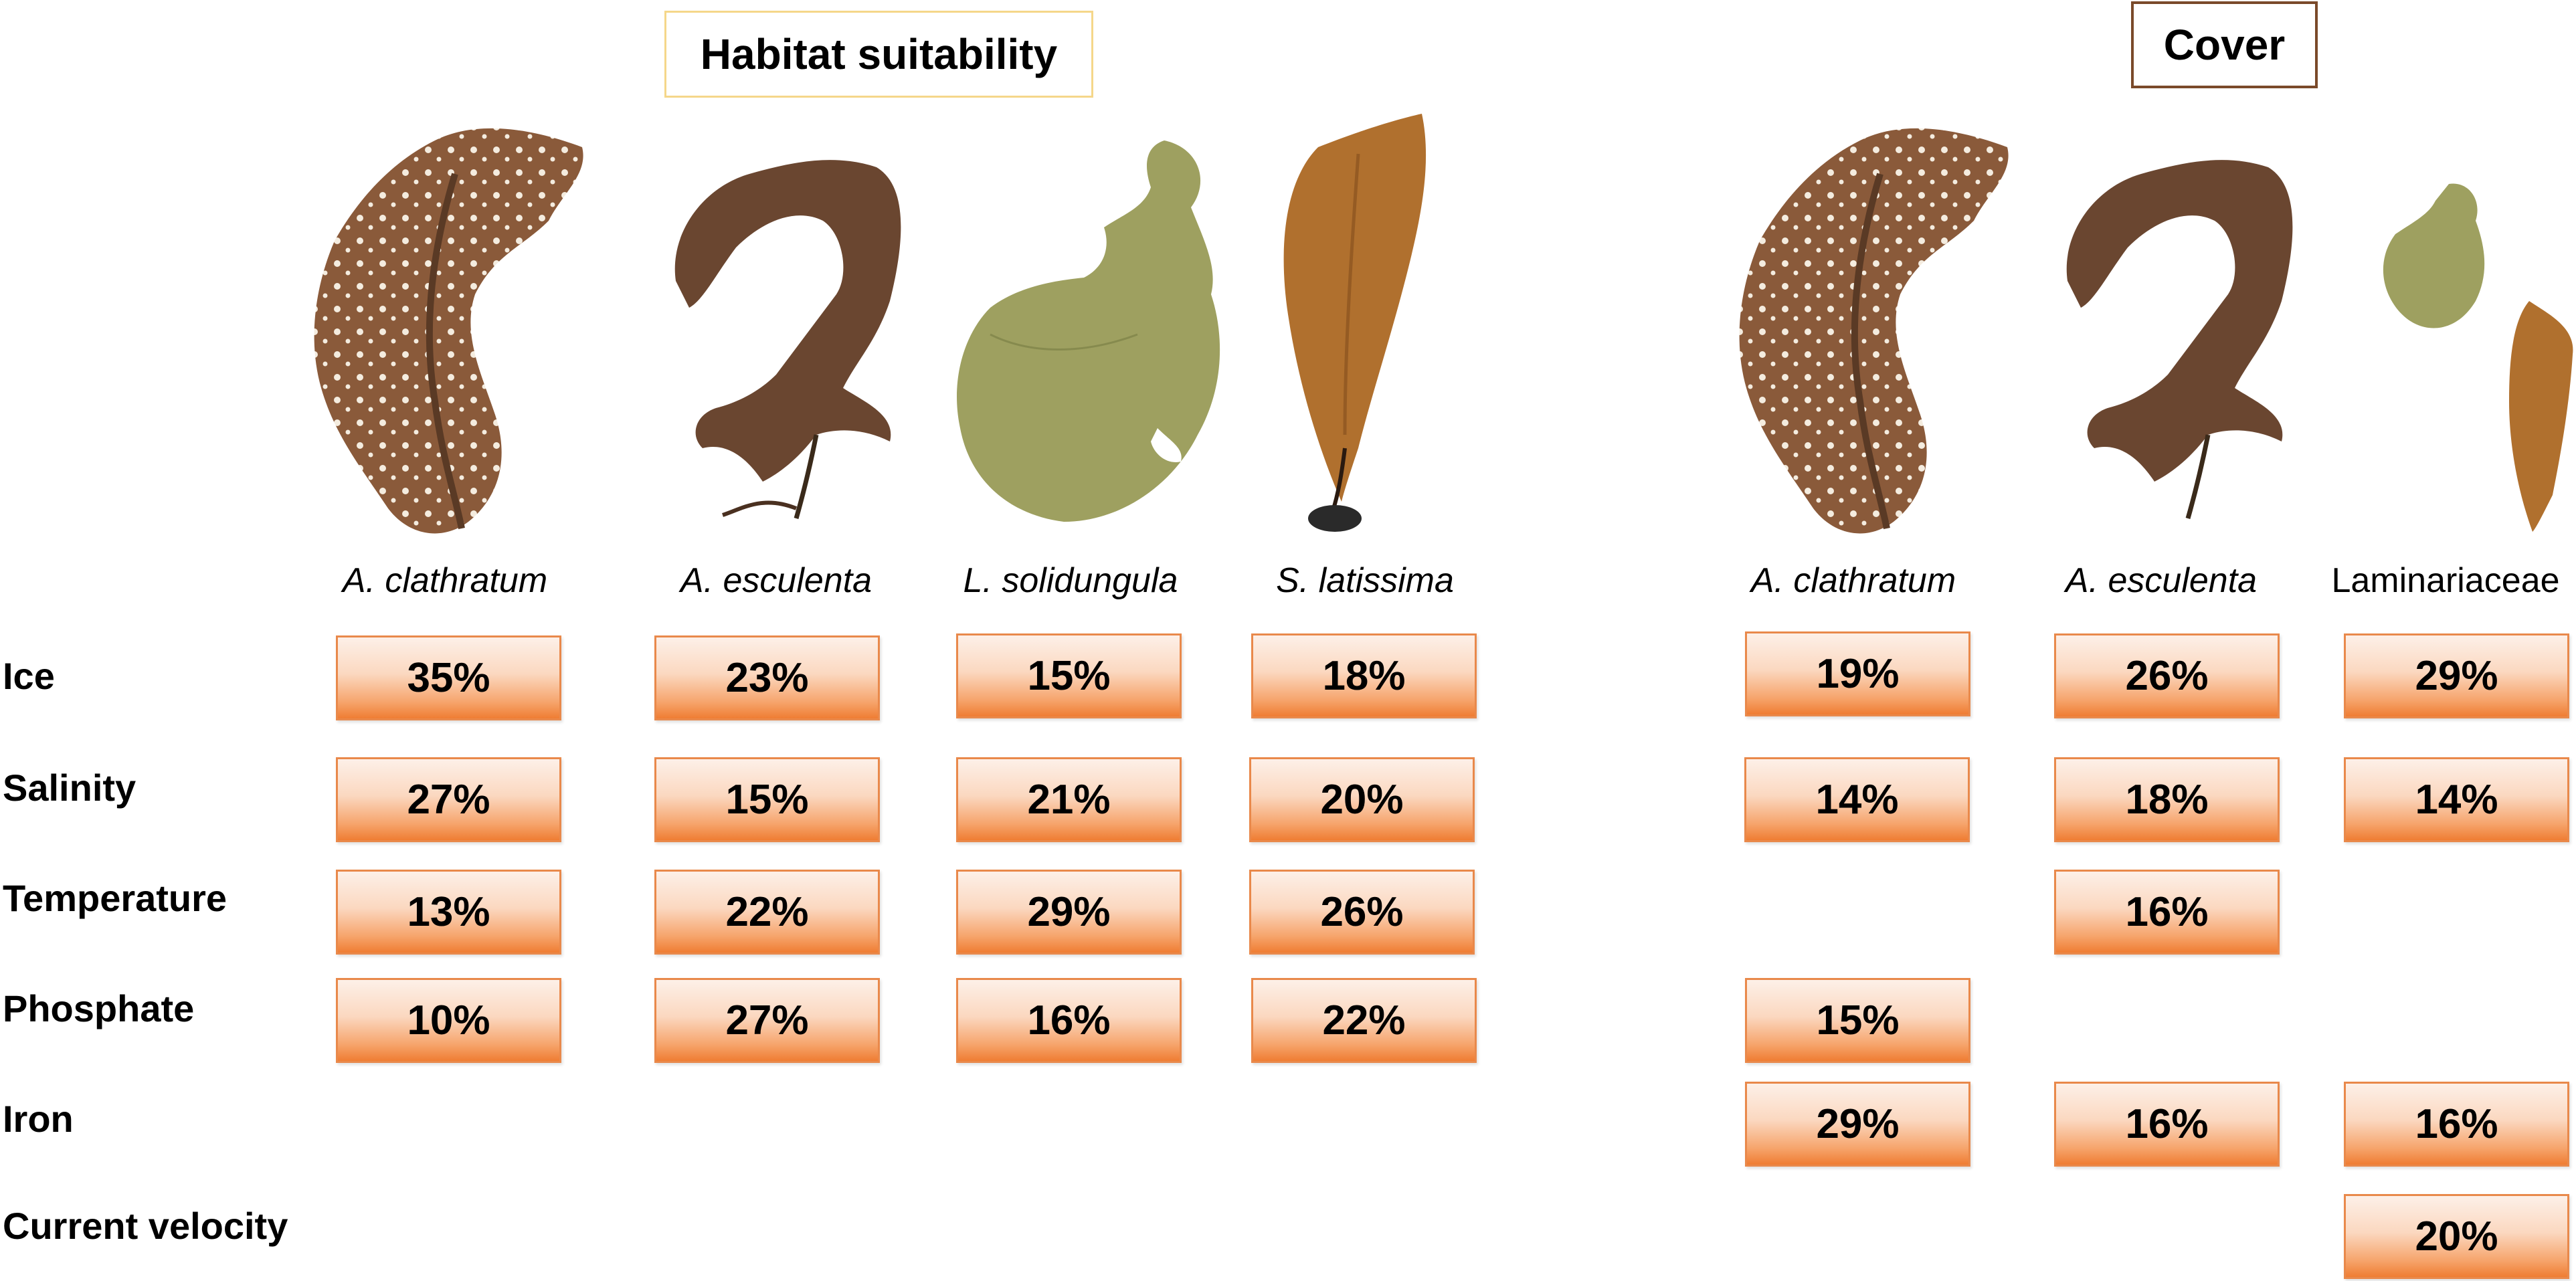 This screenshot has height=1281, width=2576. I want to click on species-label-cover-1: A. clathratum, so click(1853, 580).